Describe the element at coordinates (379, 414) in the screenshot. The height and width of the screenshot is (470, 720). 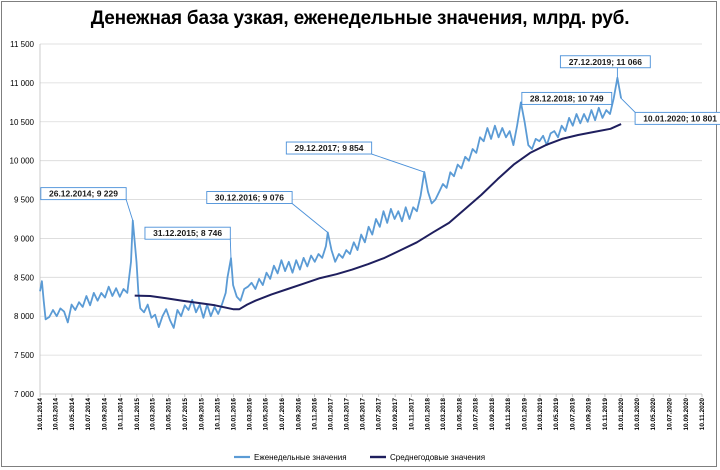
I see `x-tick-label: 10.07.2017` at that location.